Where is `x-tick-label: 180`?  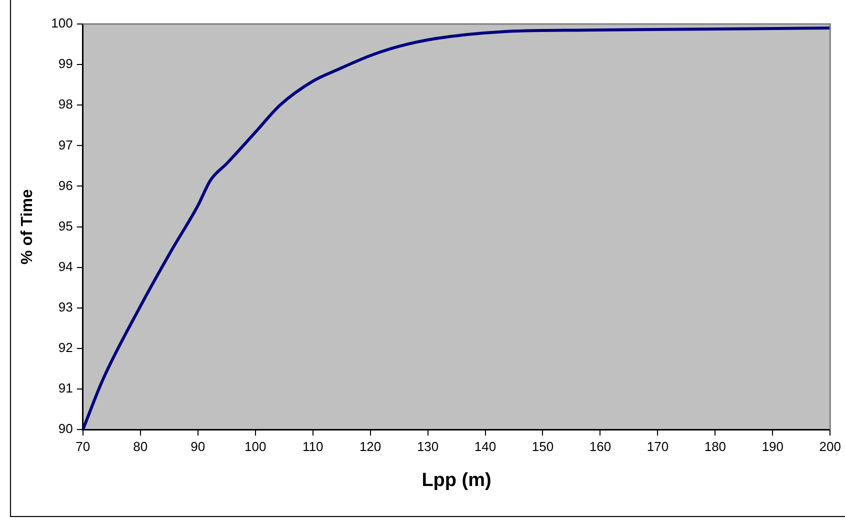
x-tick-label: 180 is located at coordinates (715, 446).